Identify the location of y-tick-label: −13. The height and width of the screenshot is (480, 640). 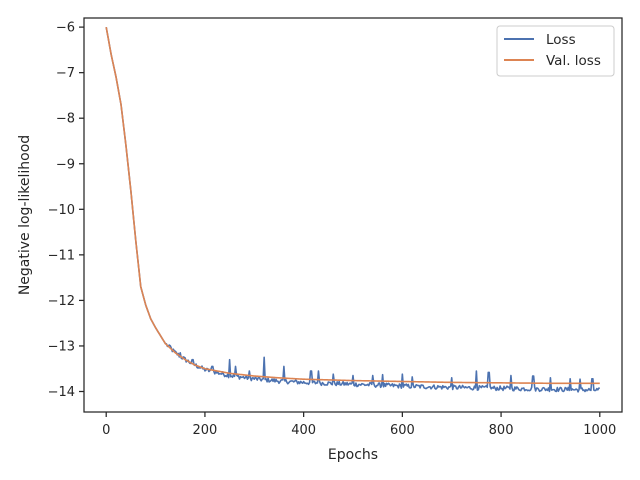
(61, 346).